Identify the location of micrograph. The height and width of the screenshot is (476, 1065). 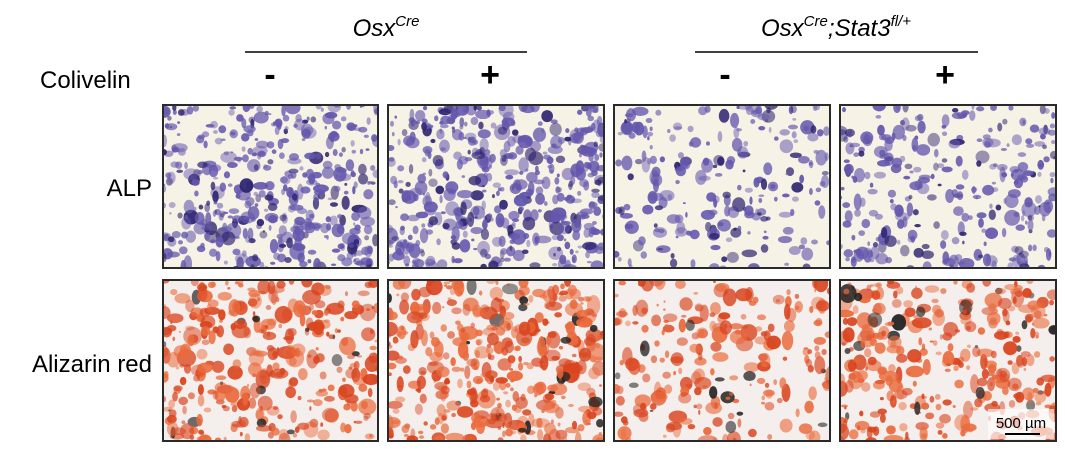
(496, 360).